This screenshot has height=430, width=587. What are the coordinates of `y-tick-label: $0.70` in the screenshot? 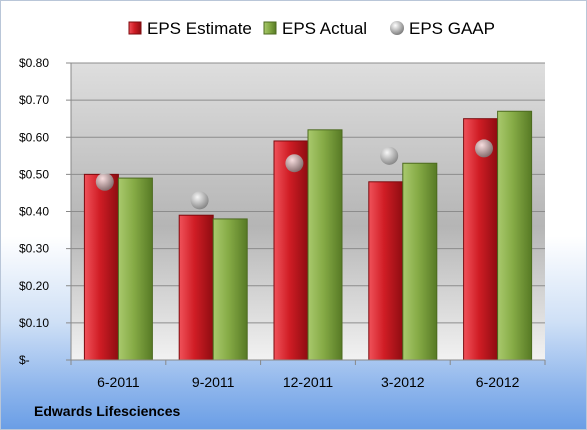 It's located at (34, 100).